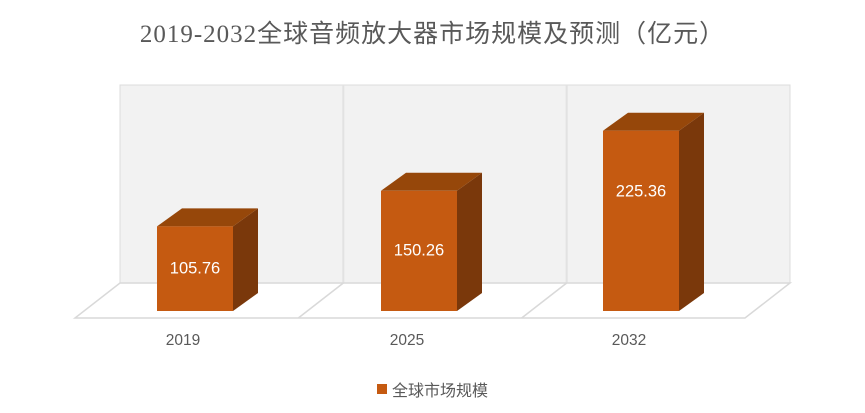 This screenshot has height=413, width=865. Describe the element at coordinates (381, 389) in the screenshot. I see `legend-swatch-icon` at that location.